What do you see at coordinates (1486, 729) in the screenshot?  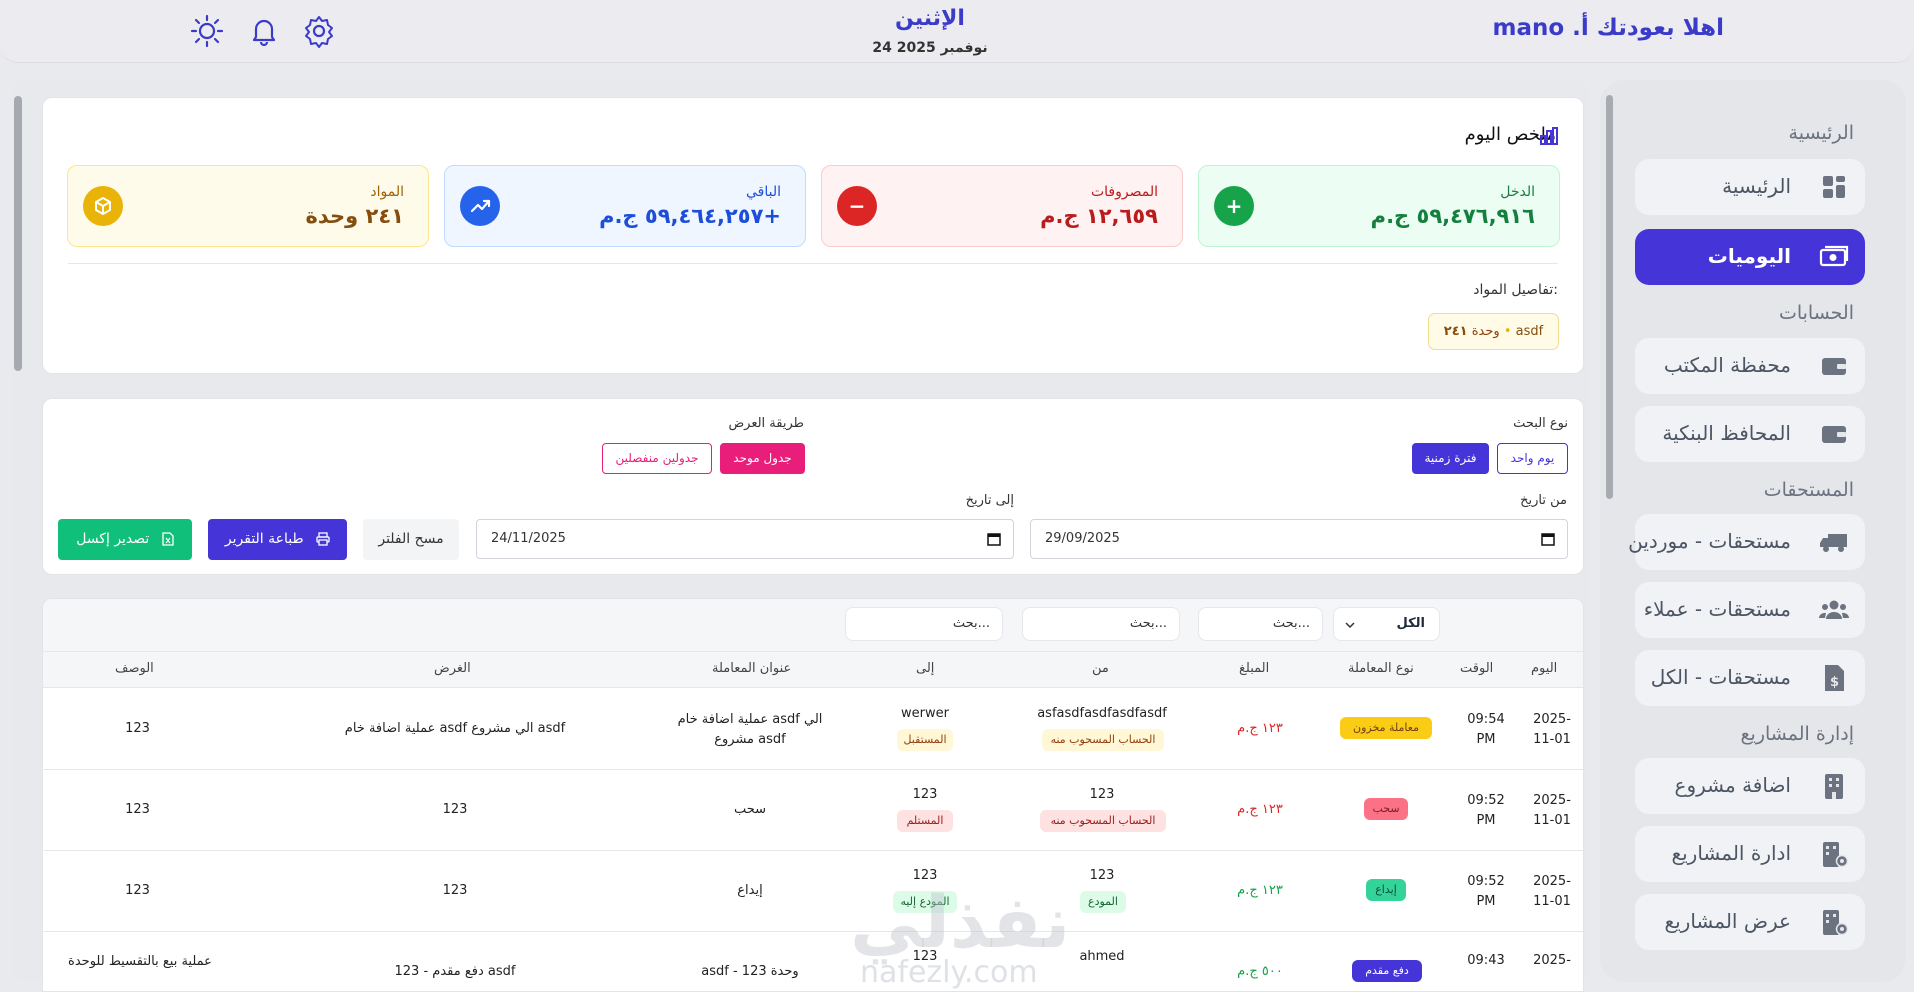 I see `cell-time: 09:54 PM` at bounding box center [1486, 729].